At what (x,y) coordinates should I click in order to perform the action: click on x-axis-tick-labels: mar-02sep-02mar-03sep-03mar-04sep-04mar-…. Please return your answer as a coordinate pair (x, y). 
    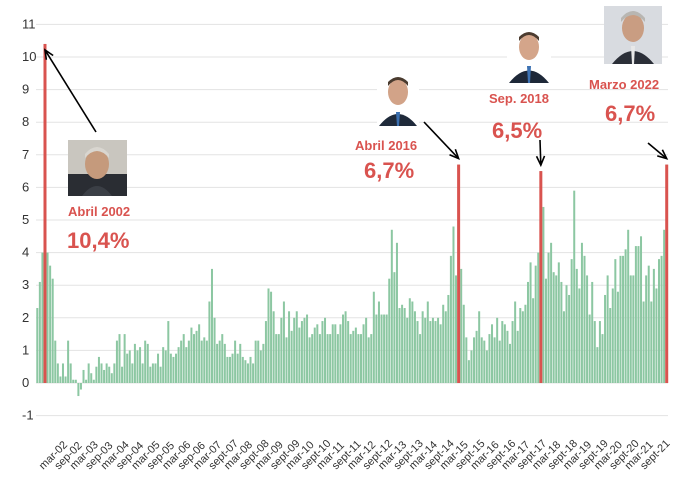
    Looking at the image, I should click on (355, 455).